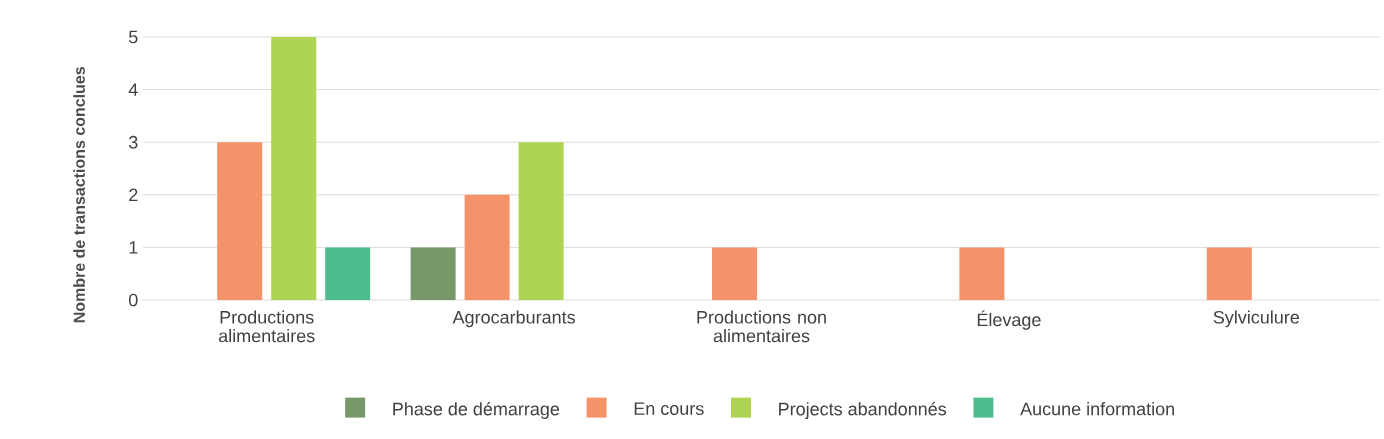  Describe the element at coordinates (133, 89) in the screenshot. I see `y-tick-label: 4` at that location.